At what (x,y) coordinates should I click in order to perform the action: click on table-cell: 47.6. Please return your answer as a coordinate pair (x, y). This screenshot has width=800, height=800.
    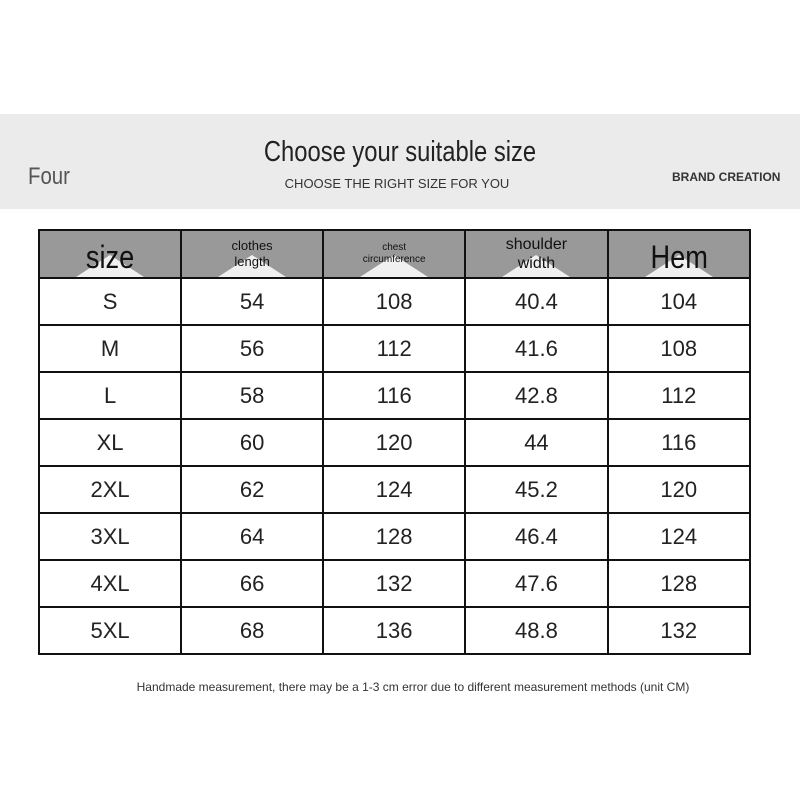
    Looking at the image, I should click on (536, 583).